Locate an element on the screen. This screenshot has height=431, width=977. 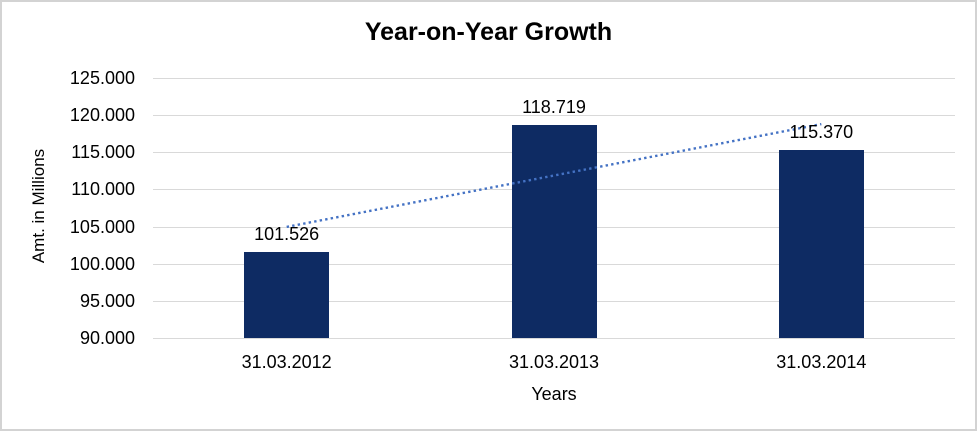
category-label: 31.03.2013 is located at coordinates (554, 362).